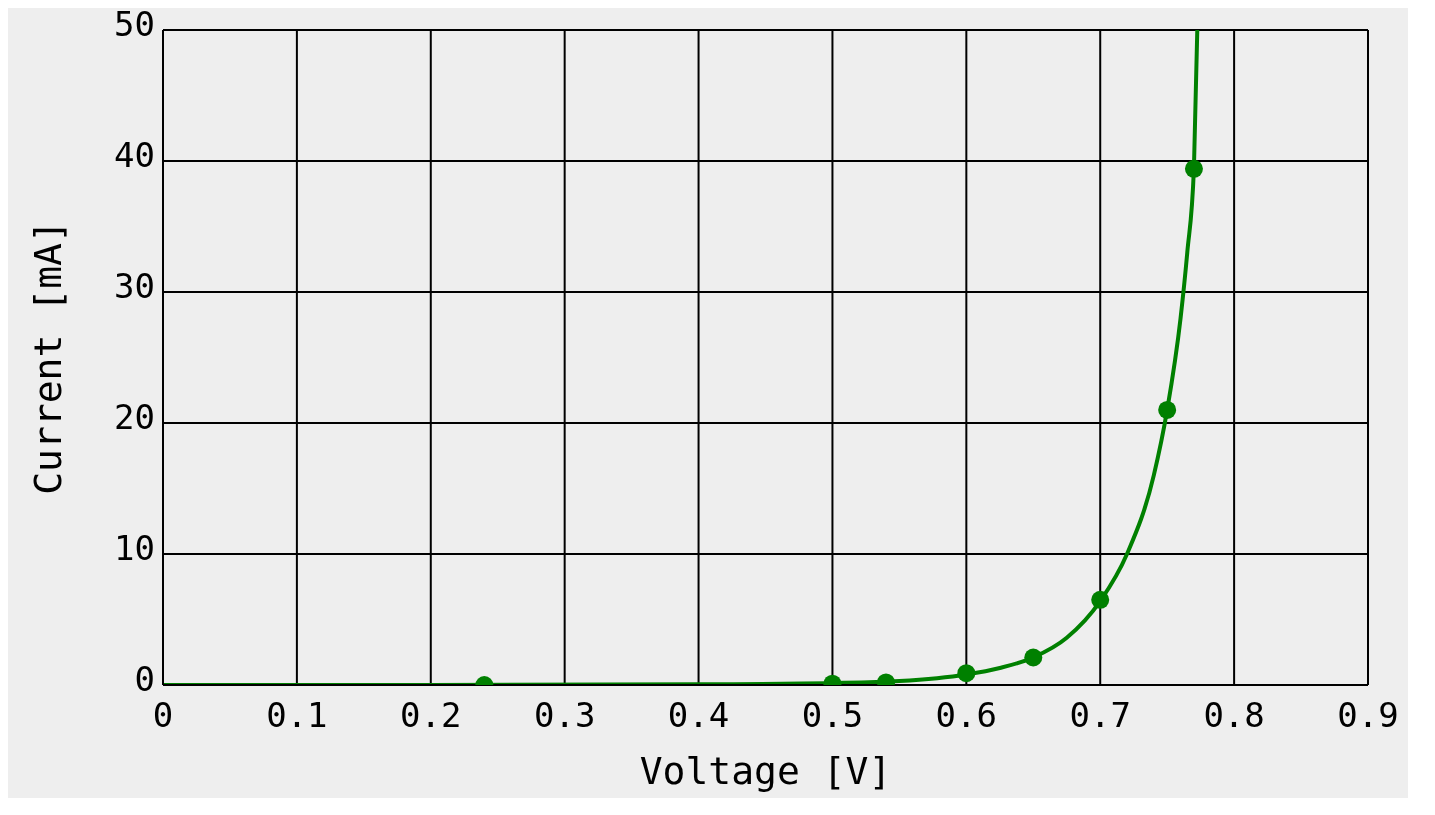 This screenshot has height=815, width=1435. Describe the element at coordinates (48, 357) in the screenshot. I see `y-axis-title: Current [mA]` at that location.